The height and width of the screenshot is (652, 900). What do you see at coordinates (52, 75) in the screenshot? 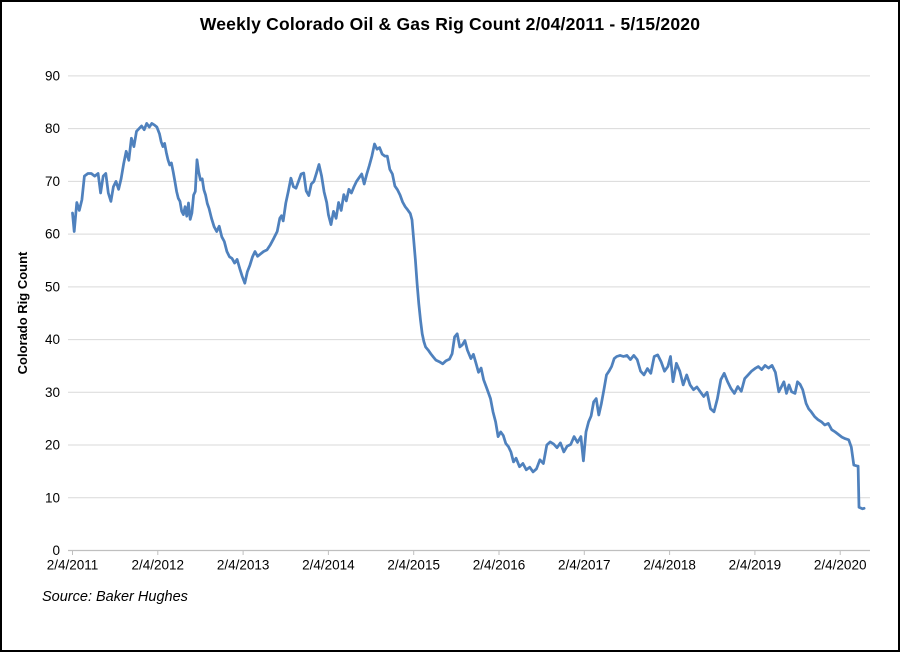
I see `y-tick-label-90: 90` at bounding box center [52, 75].